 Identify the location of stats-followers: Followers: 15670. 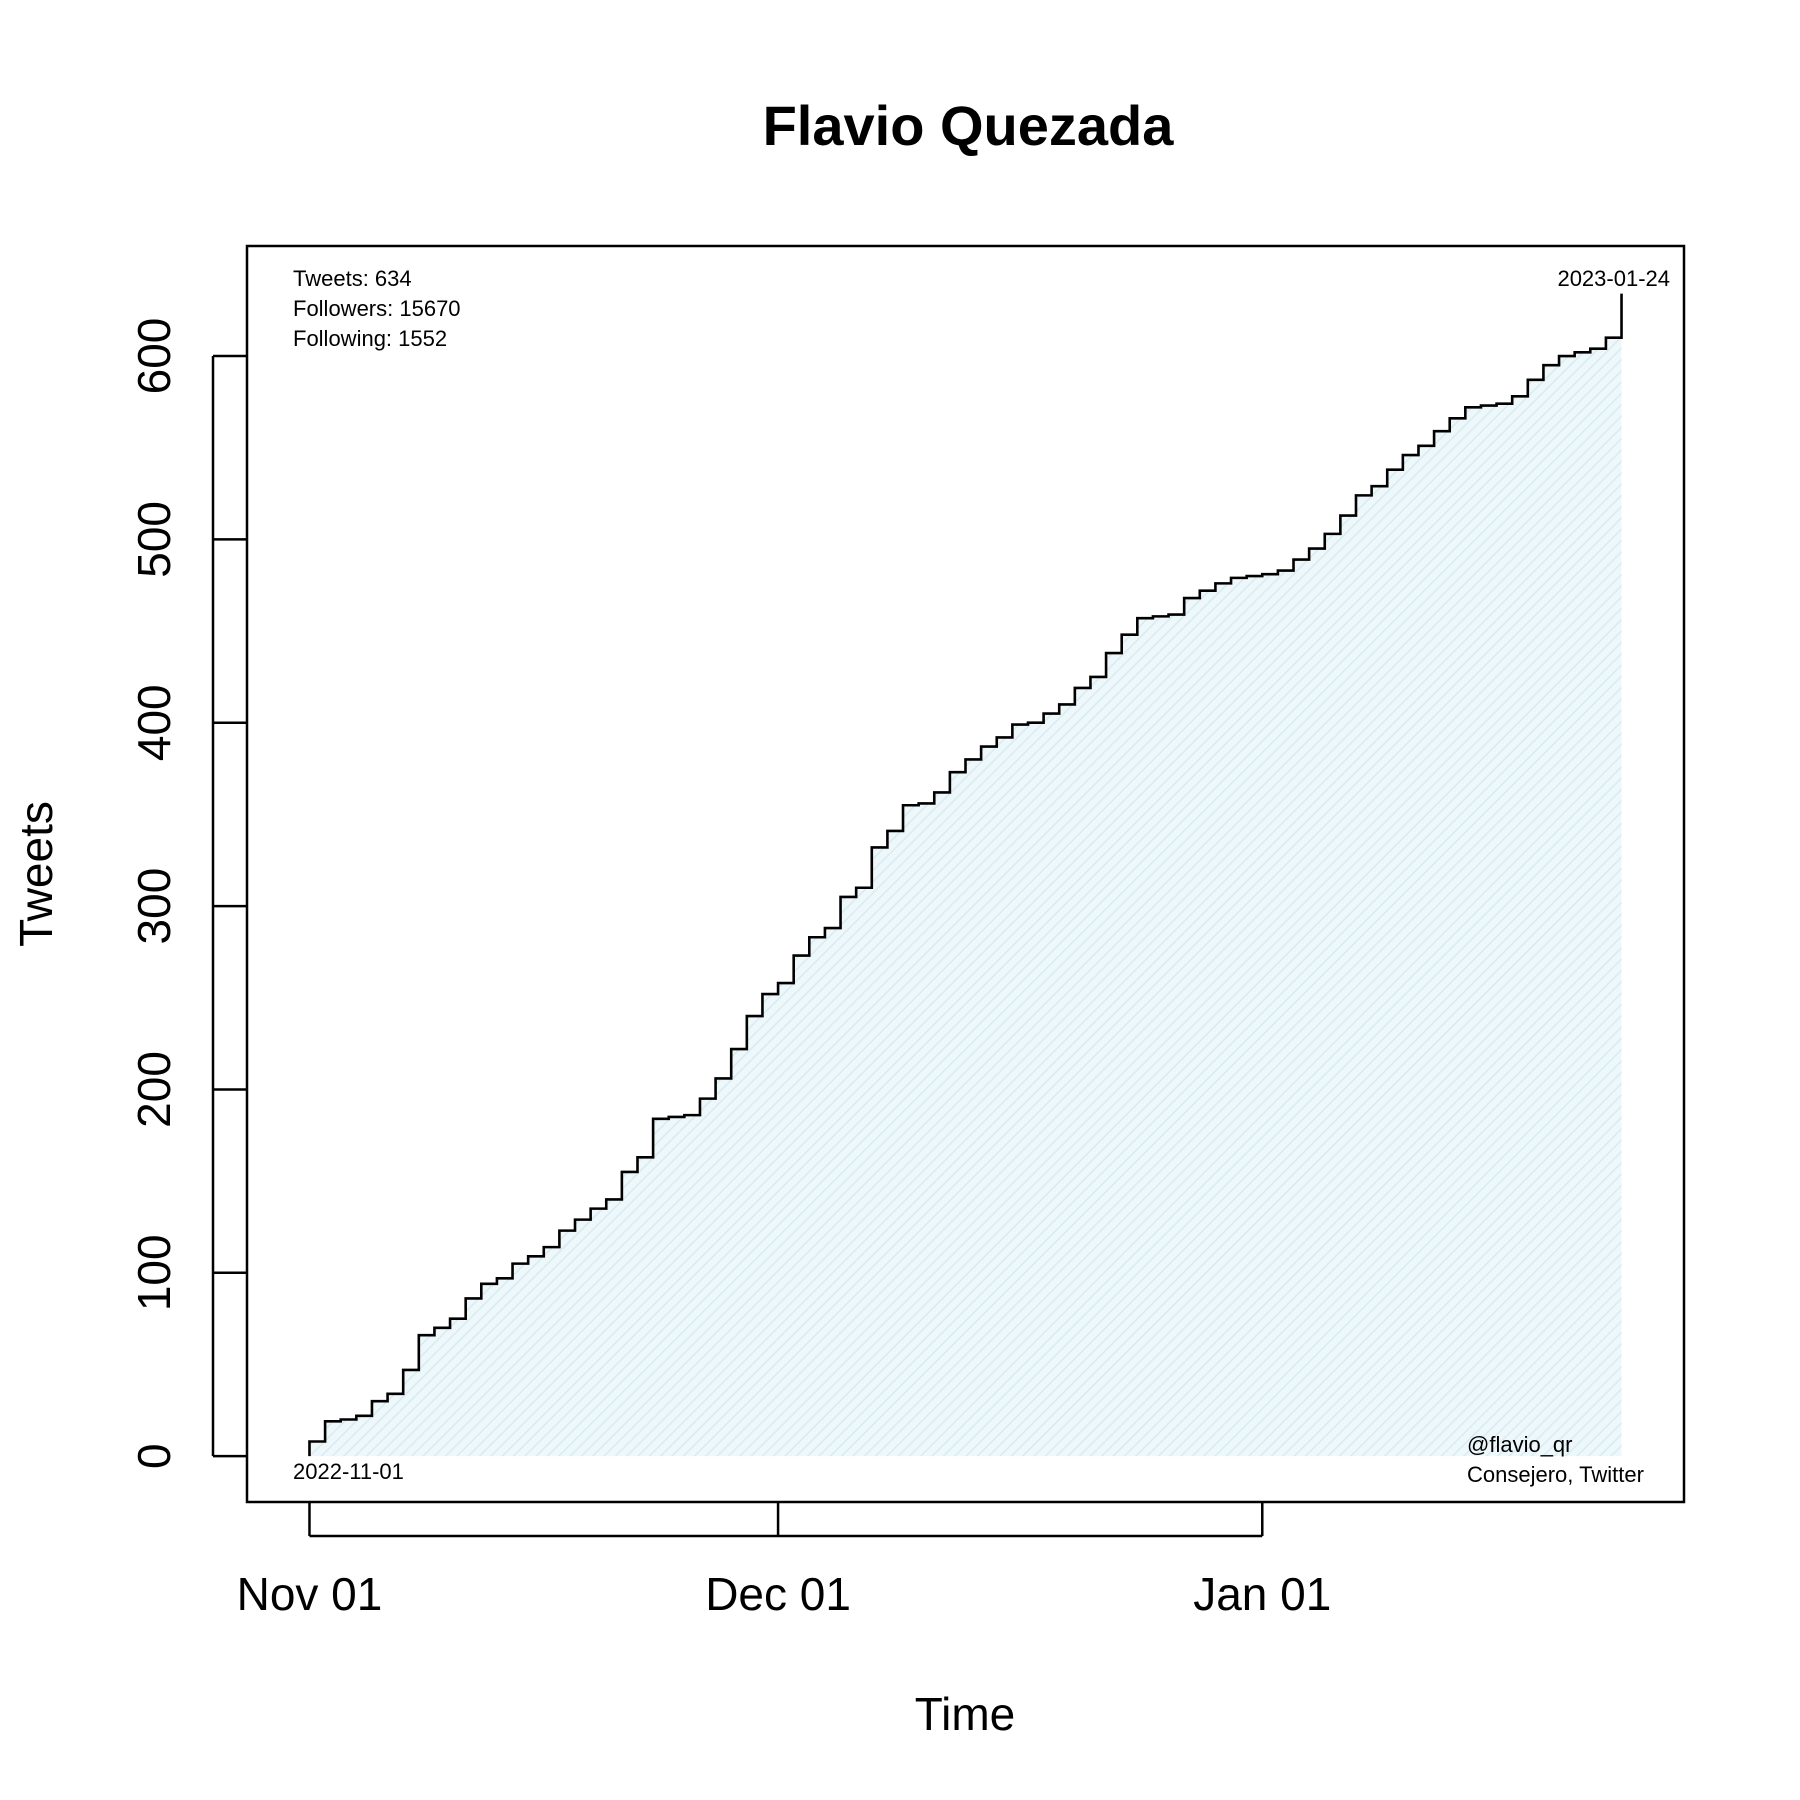
(377, 308).